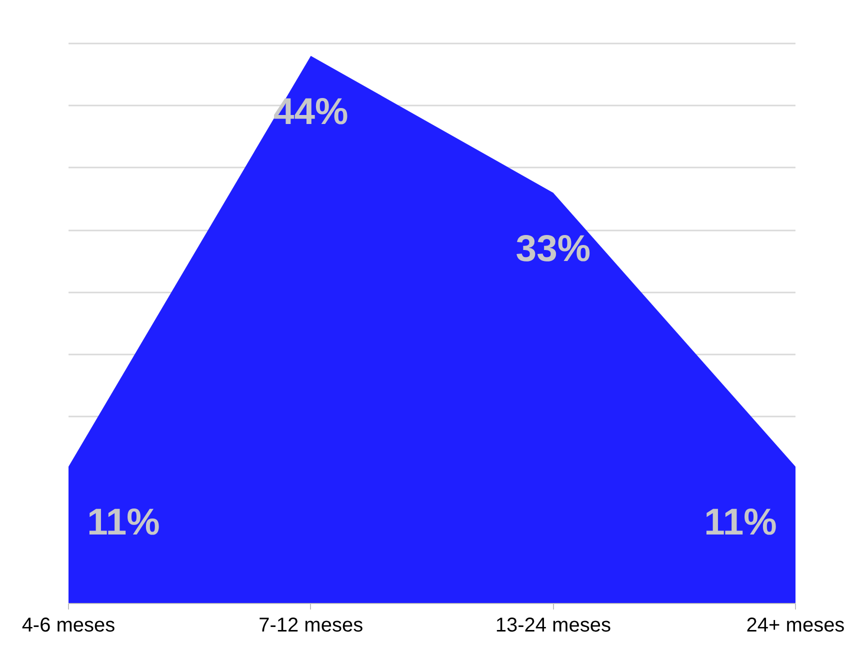 Image resolution: width=856 pixels, height=650 pixels. Describe the element at coordinates (553, 247) in the screenshot. I see `data-label: 33%` at that location.